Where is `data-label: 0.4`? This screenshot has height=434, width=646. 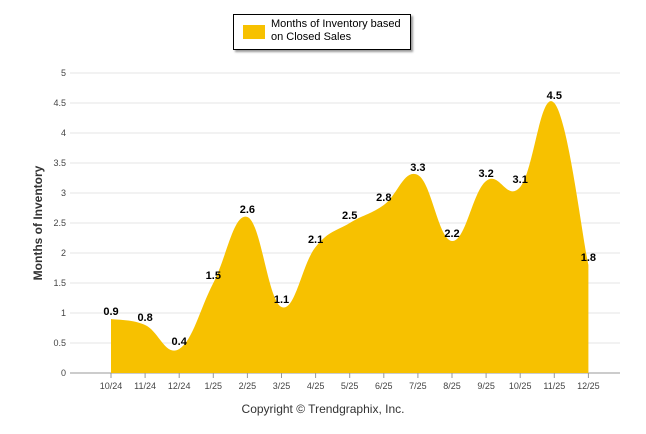
data-label: 0.4 is located at coordinates (180, 342).